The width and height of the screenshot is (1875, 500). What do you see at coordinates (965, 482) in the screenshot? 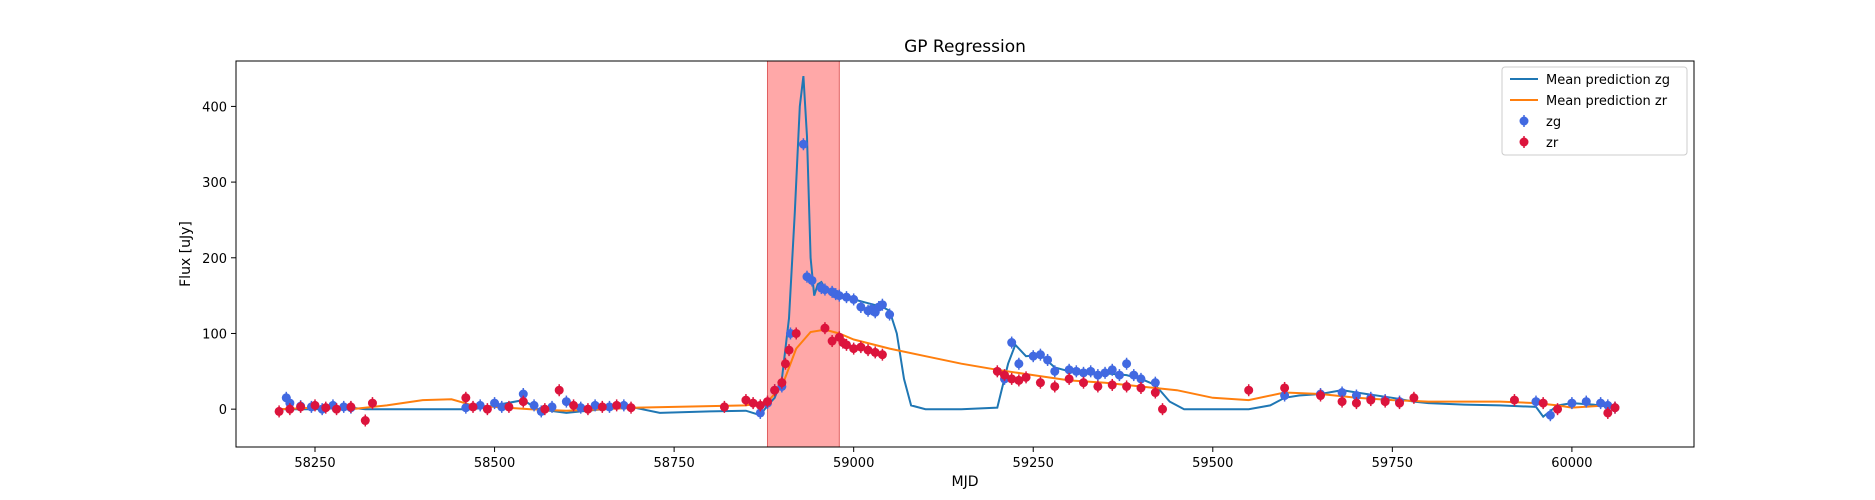
I see `x-axis-label: MJD` at bounding box center [965, 482].